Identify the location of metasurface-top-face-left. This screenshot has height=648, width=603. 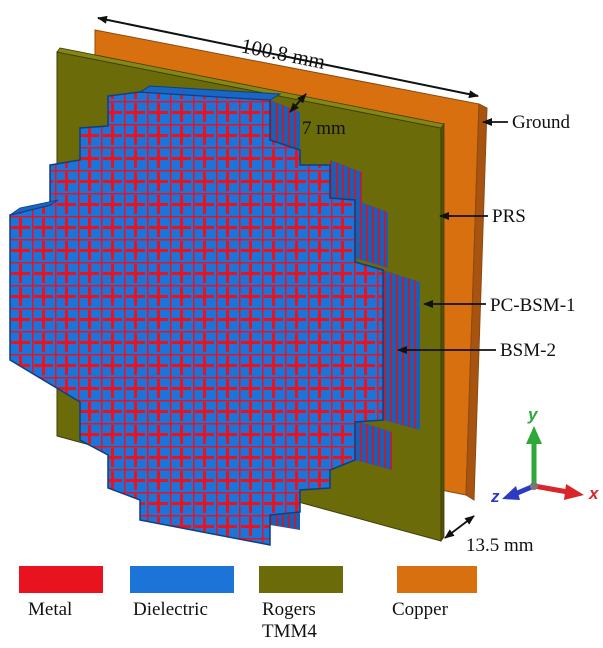
(34, 207).